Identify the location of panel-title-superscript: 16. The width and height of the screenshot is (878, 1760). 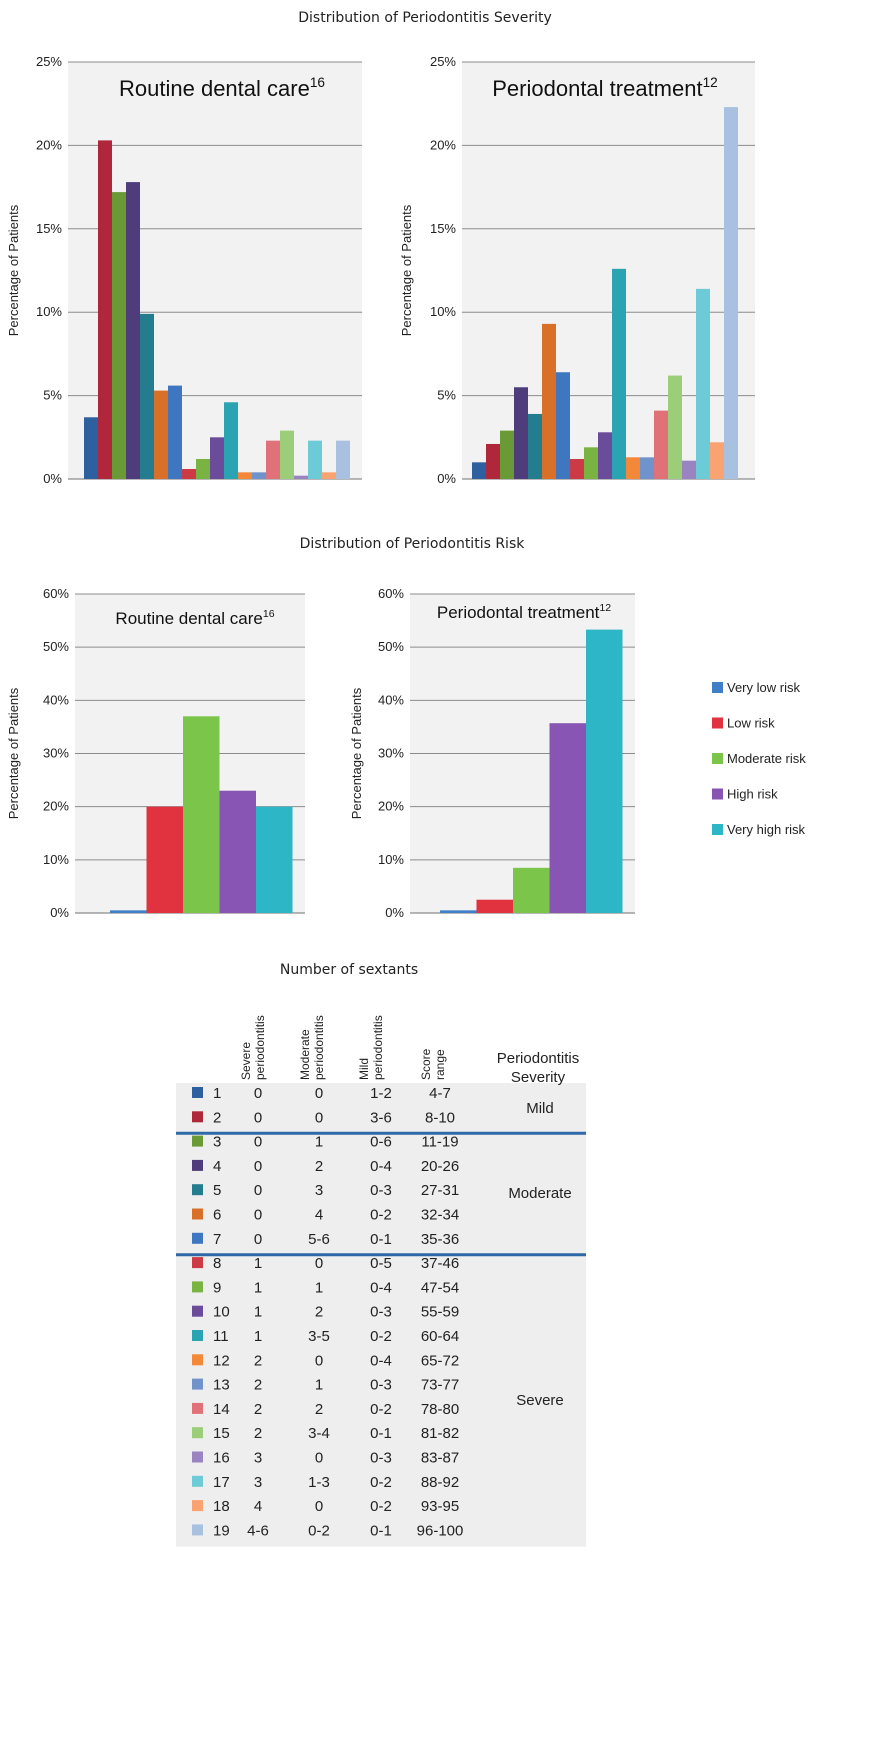
(317, 82).